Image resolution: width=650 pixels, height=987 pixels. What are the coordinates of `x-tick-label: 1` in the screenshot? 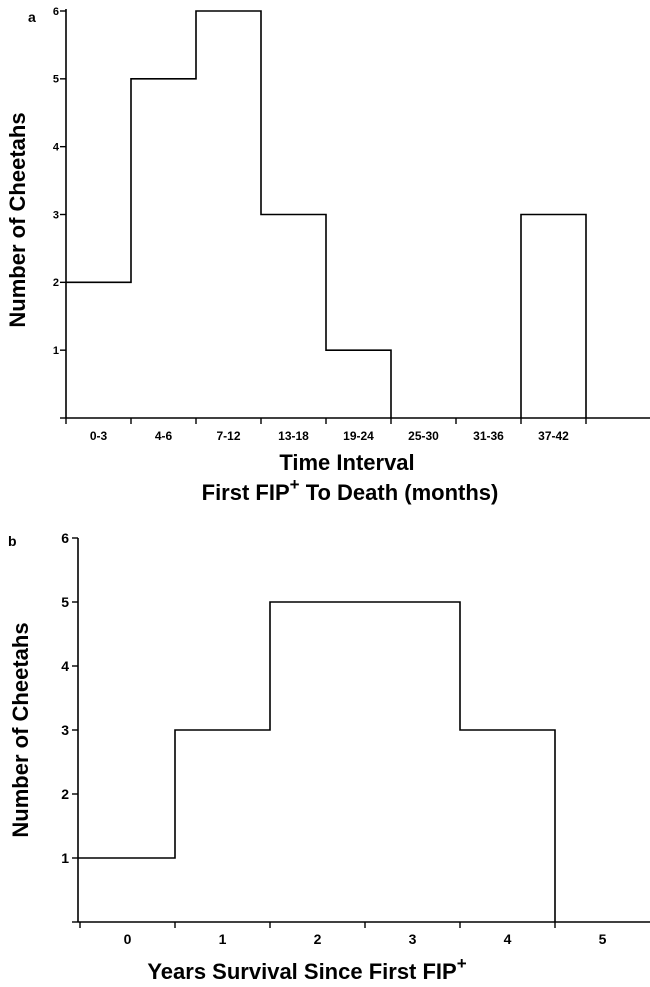 It's located at (223, 939).